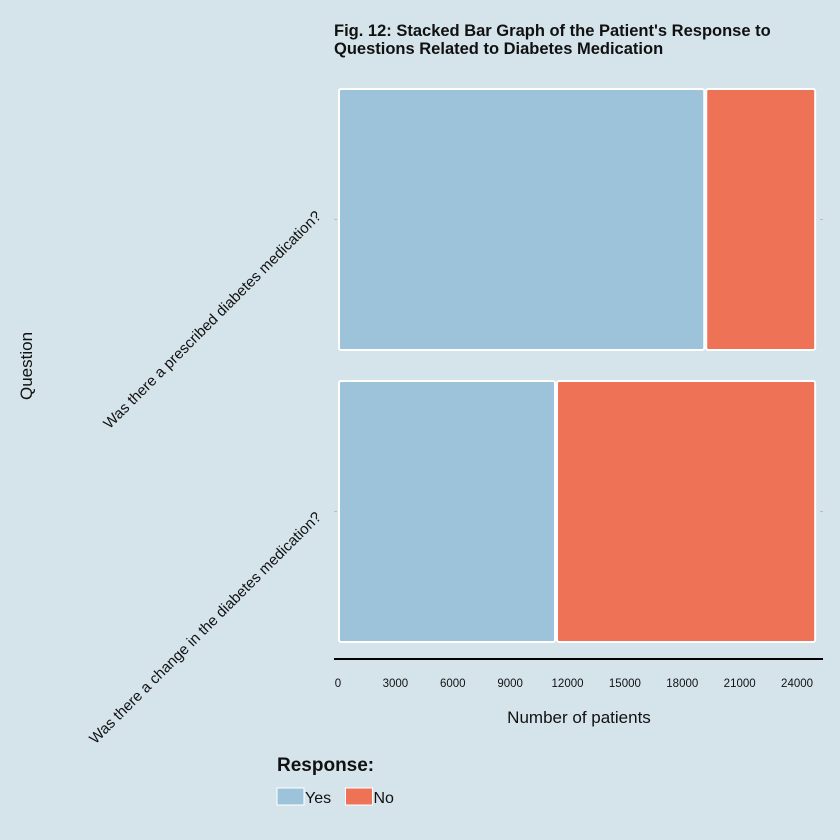 The image size is (840, 840). I want to click on legend-title: Response:, so click(325, 765).